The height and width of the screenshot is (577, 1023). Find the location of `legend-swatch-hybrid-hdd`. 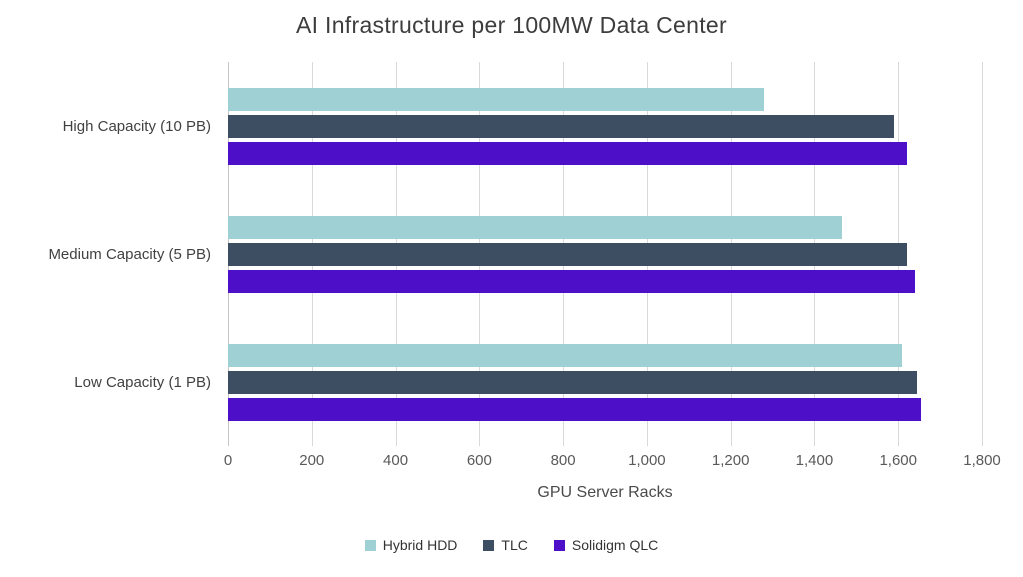

legend-swatch-hybrid-hdd is located at coordinates (370, 545).